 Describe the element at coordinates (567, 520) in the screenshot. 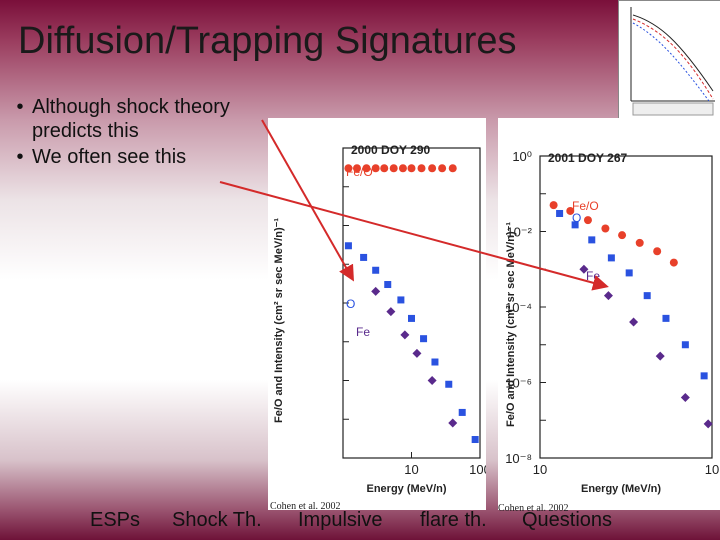

I see `nav-questions-link: Questions` at that location.